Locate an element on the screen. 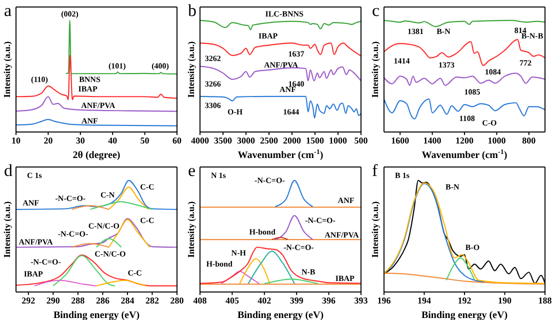 The width and height of the screenshot is (553, 320). chart-subtitle: N 1s is located at coordinates (218, 175).